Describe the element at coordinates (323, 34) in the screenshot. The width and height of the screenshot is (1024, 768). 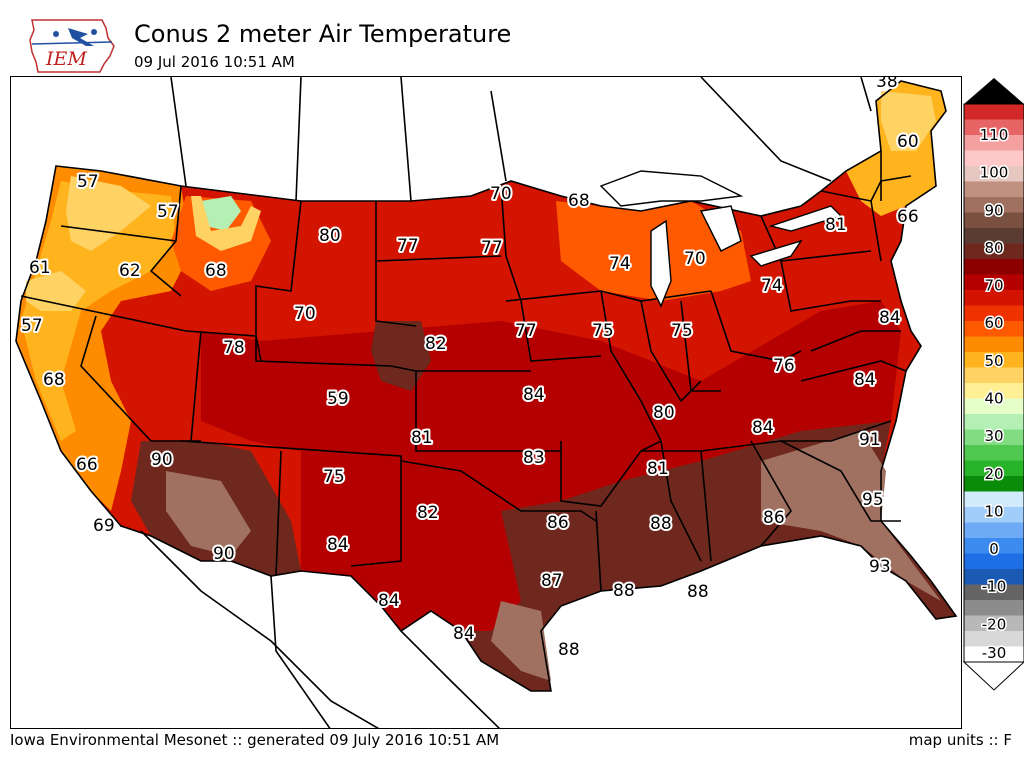
I see `page-title: Conus 2 meter Air Temperature` at that location.